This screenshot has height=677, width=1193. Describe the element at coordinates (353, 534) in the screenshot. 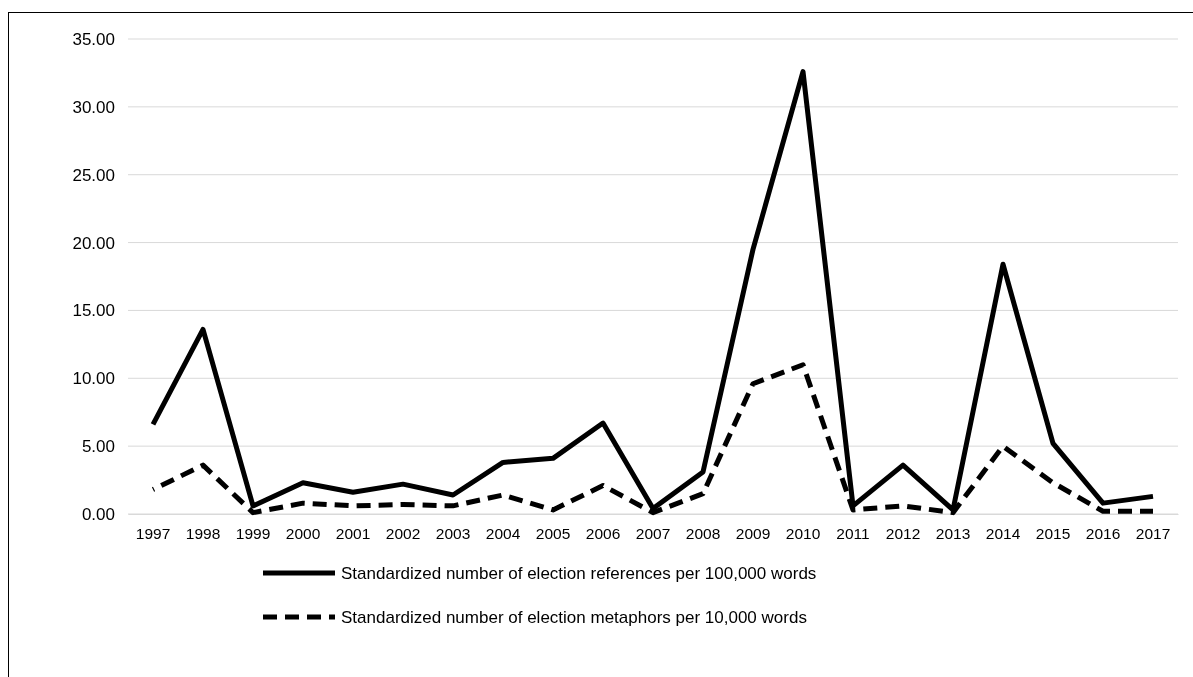

I see `x-tick-label: 2001` at that location.